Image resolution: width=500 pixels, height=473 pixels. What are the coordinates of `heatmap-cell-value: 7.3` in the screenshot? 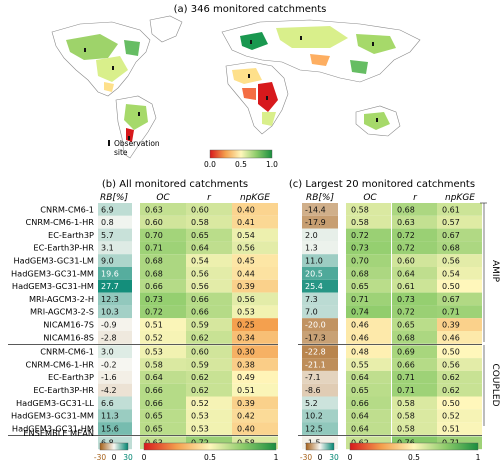 It's located at (311, 299).